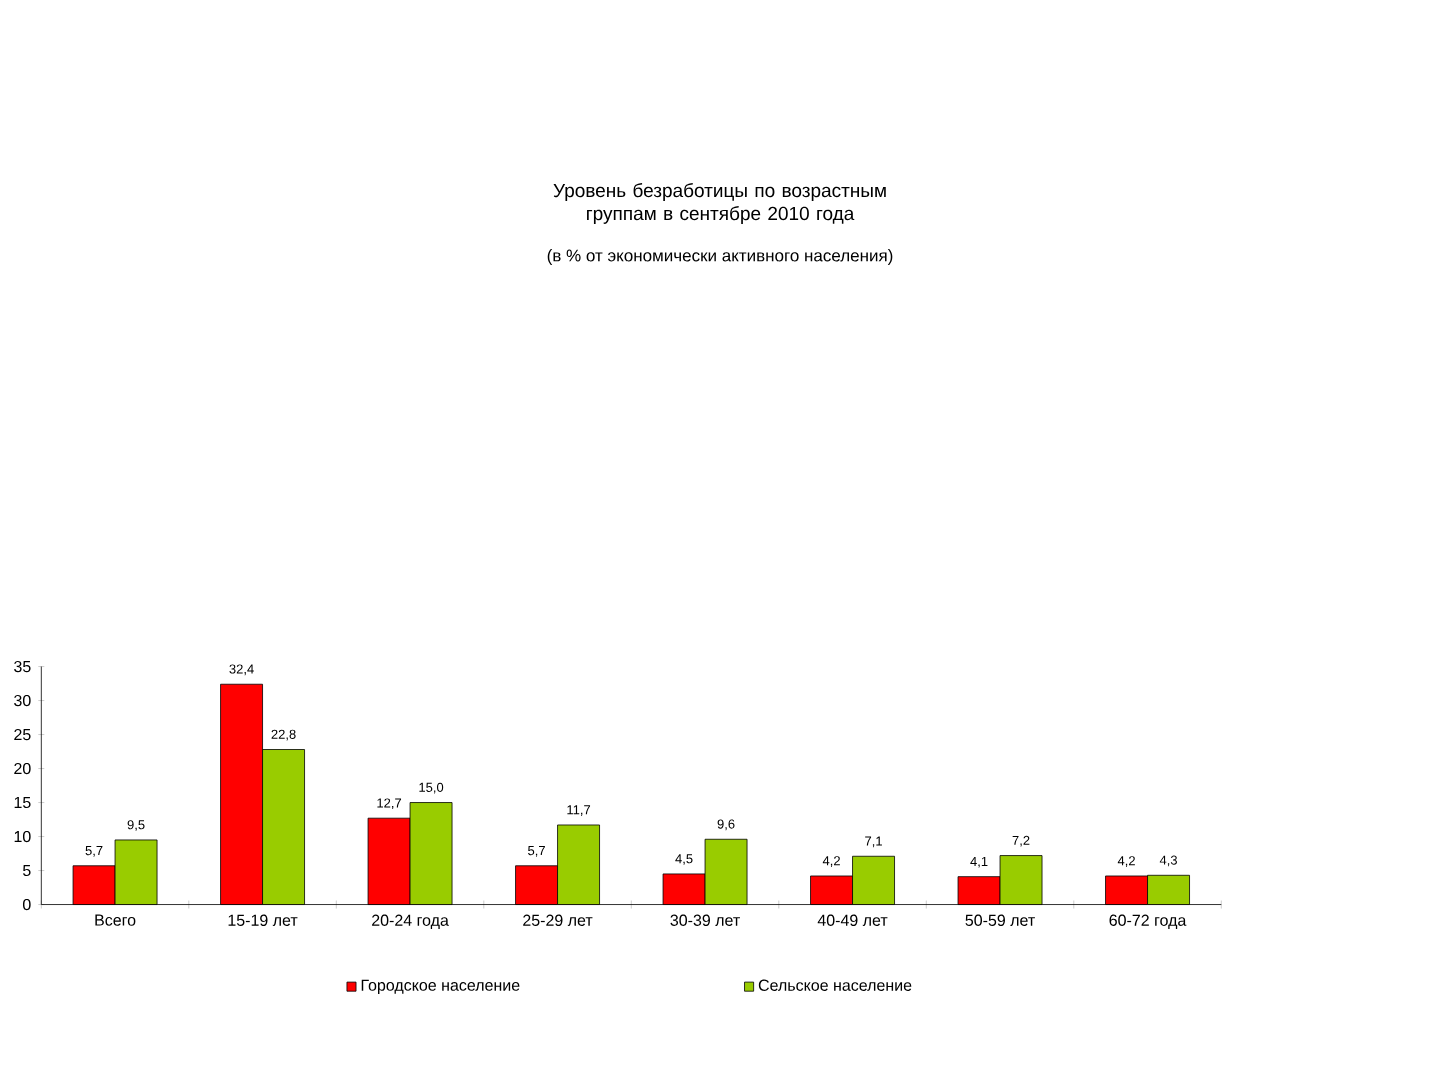 The image size is (1440, 1080). I want to click on y-tick-label: 35, so click(22, 666).